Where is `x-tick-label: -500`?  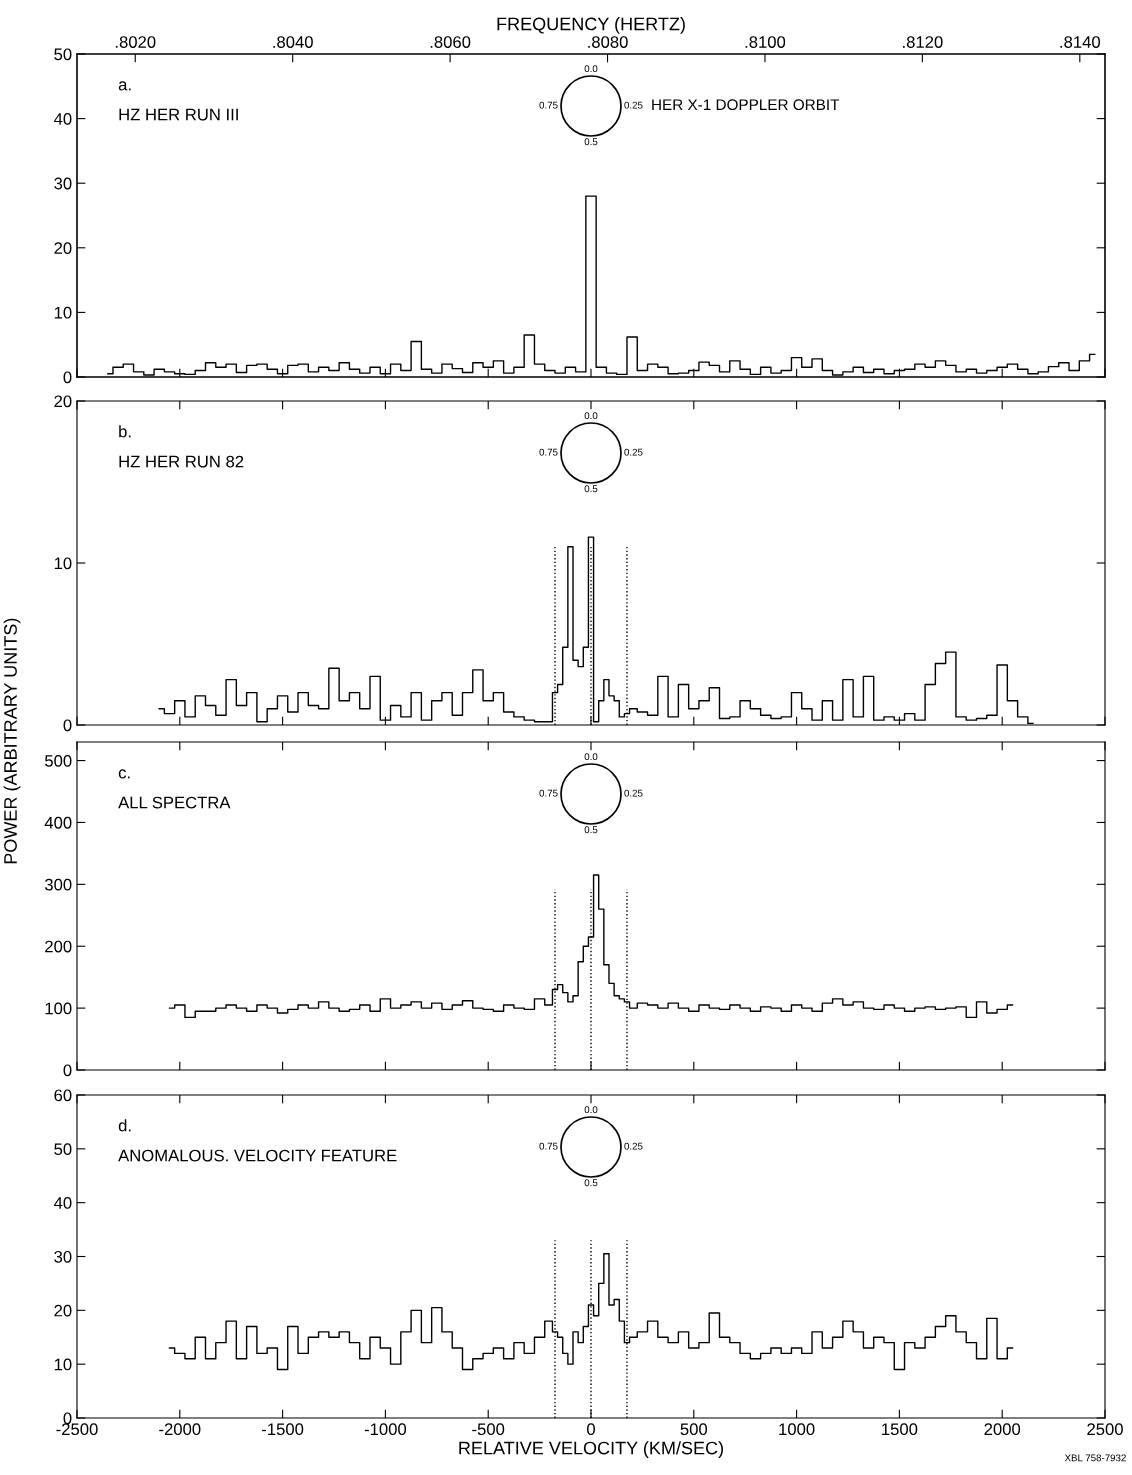 x-tick-label: -500 is located at coordinates (488, 1429).